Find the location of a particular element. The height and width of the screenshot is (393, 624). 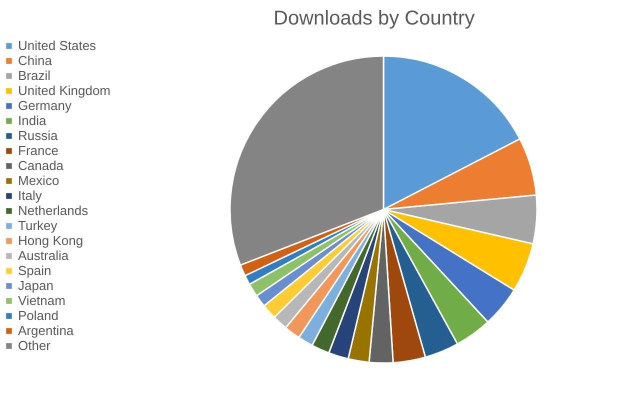

legend-label: Australia is located at coordinates (43, 255).